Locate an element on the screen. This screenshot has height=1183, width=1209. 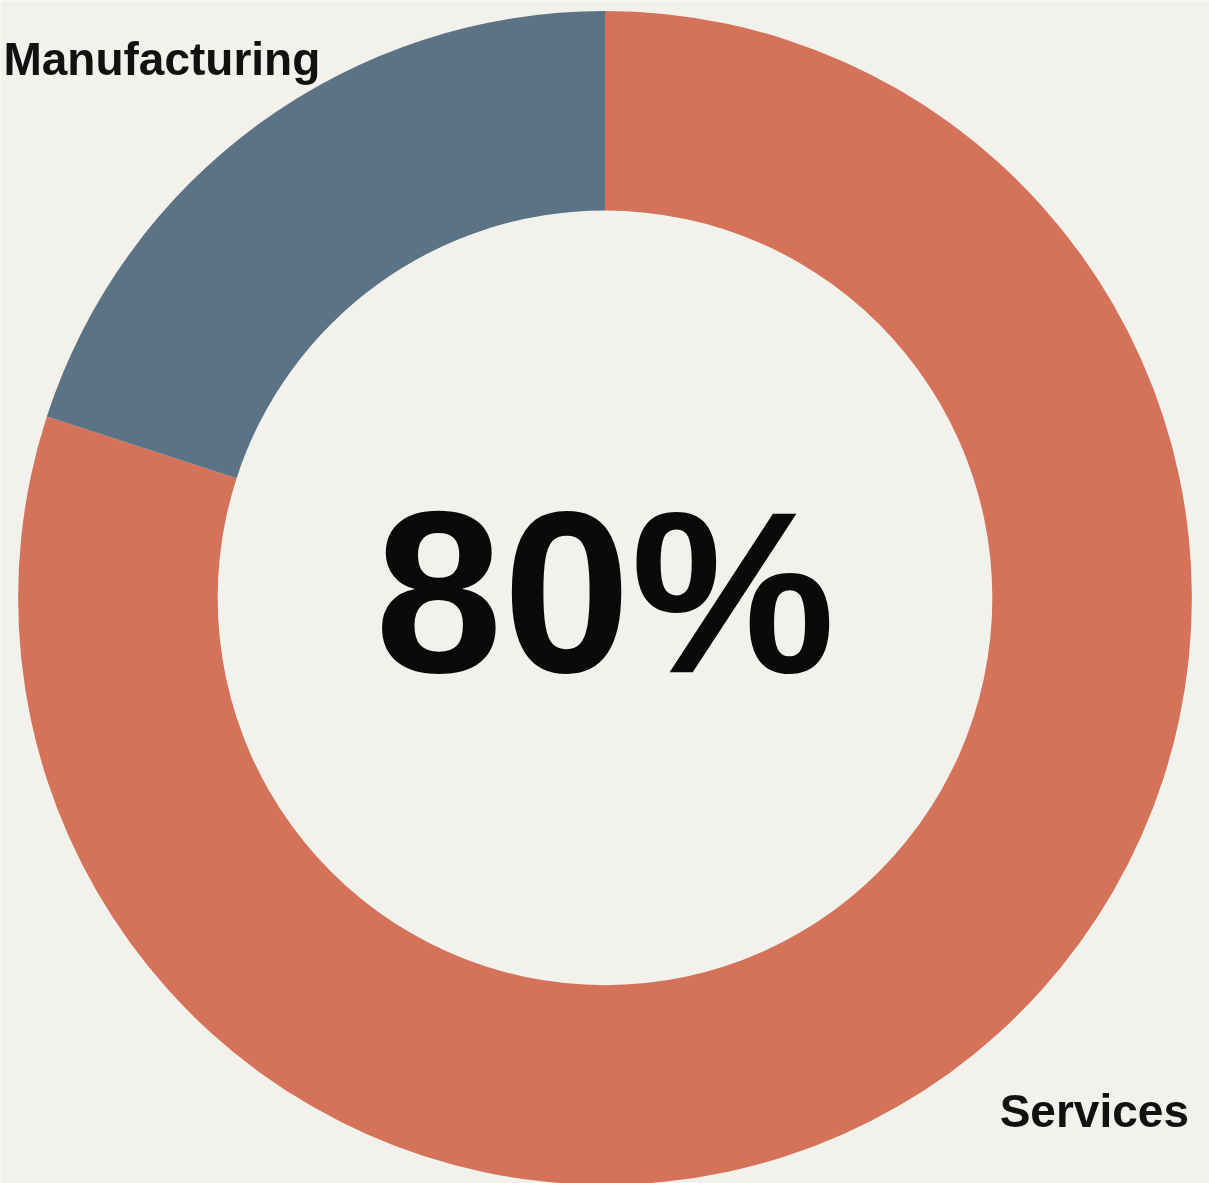
slice-label: Manufacturing is located at coordinates (162, 58).